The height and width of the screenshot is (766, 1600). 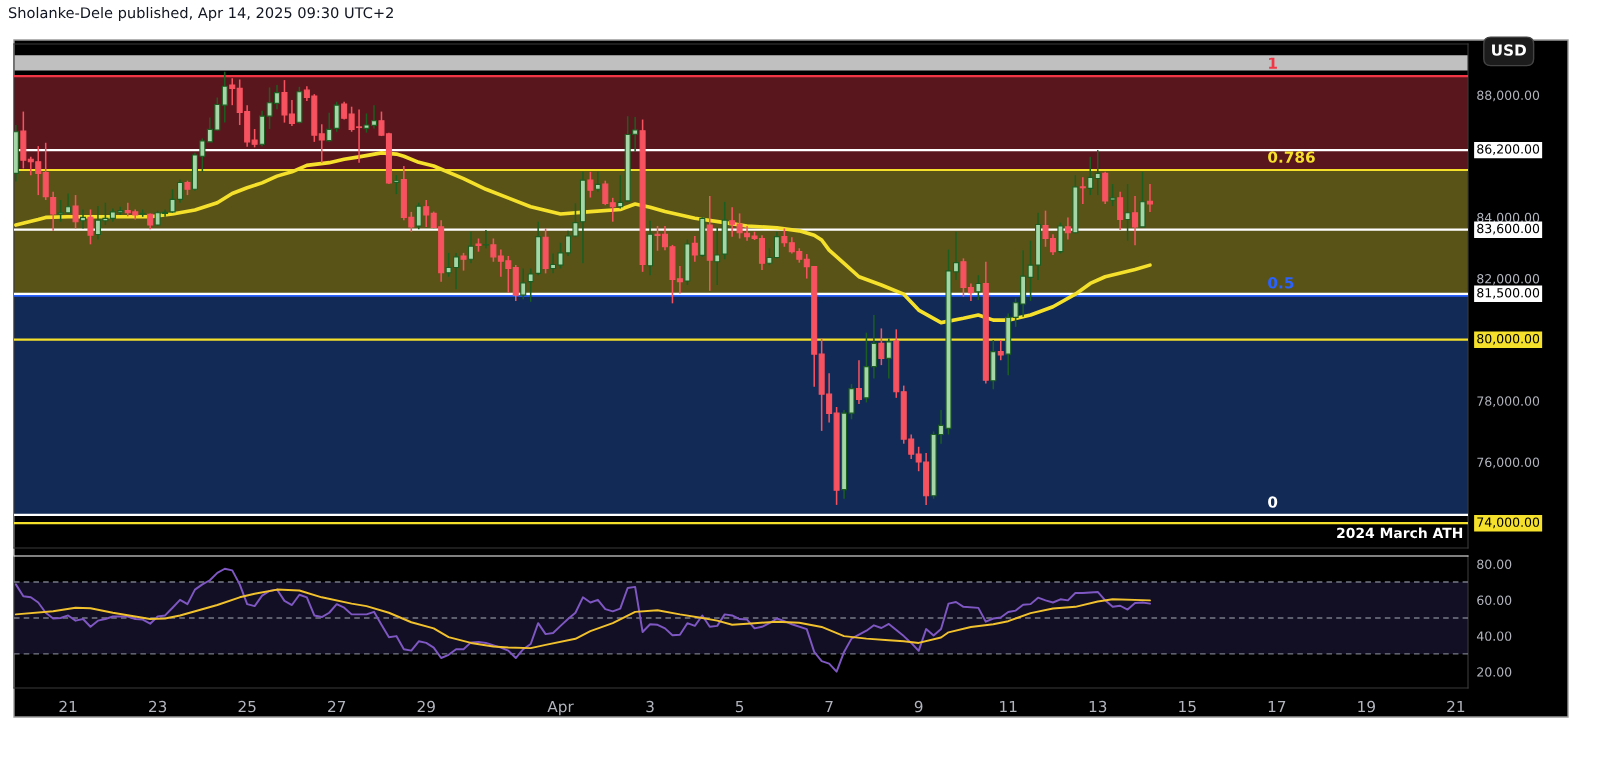 I want to click on x-tick-label: 11, so click(x=1008, y=706).